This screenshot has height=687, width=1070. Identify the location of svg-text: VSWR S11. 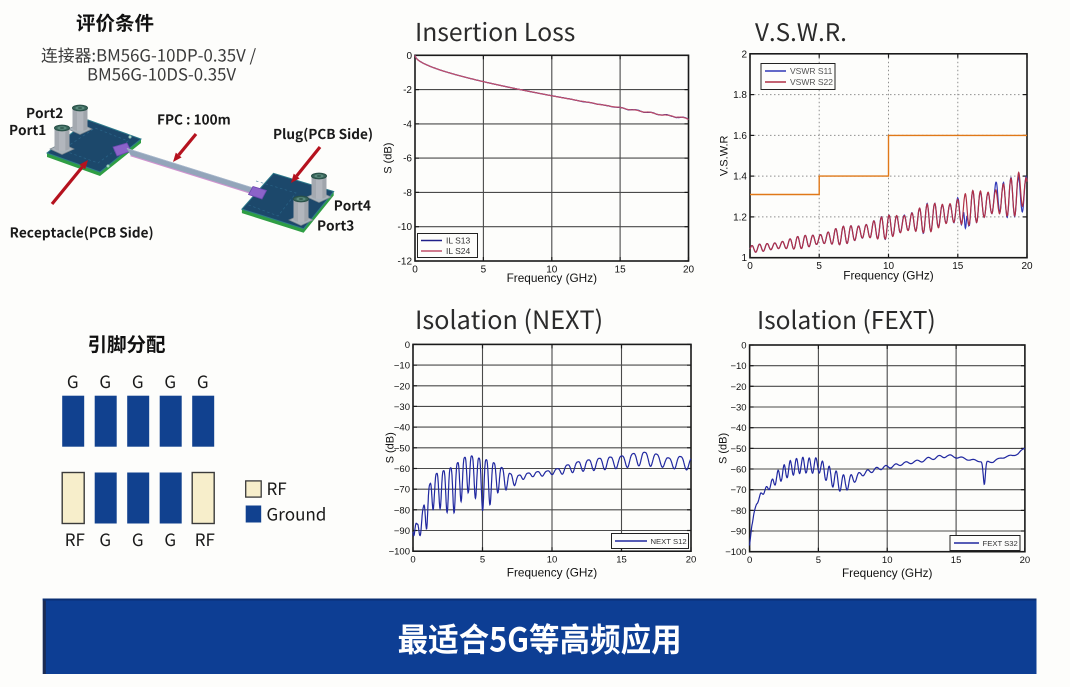
(811, 71).